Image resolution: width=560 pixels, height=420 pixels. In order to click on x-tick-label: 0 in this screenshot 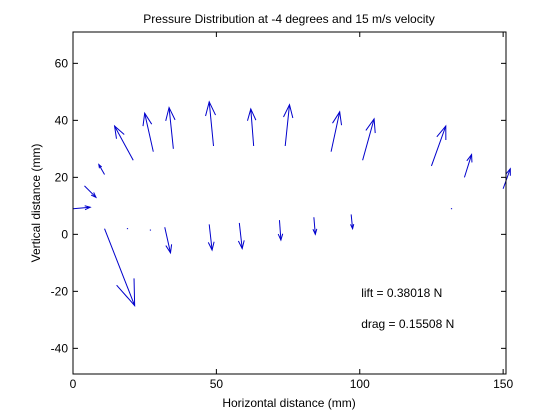, I will do `click(73, 384)`.